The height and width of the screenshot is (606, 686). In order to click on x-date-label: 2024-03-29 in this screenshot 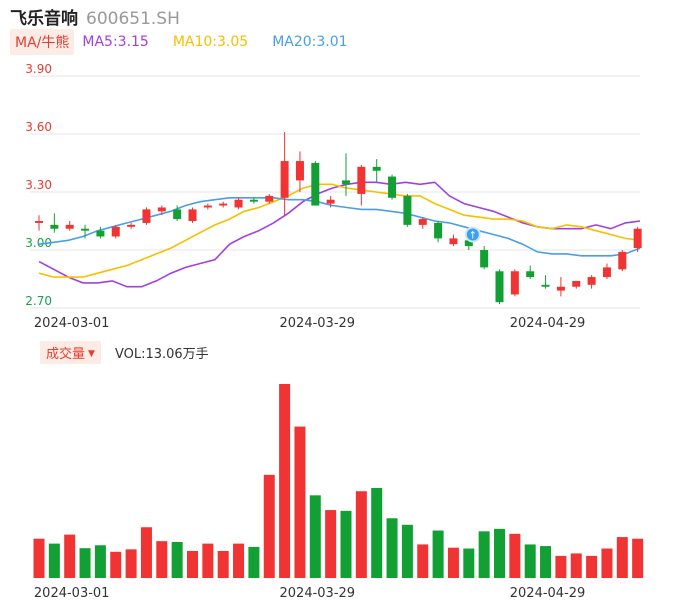, I will do `click(318, 593)`.